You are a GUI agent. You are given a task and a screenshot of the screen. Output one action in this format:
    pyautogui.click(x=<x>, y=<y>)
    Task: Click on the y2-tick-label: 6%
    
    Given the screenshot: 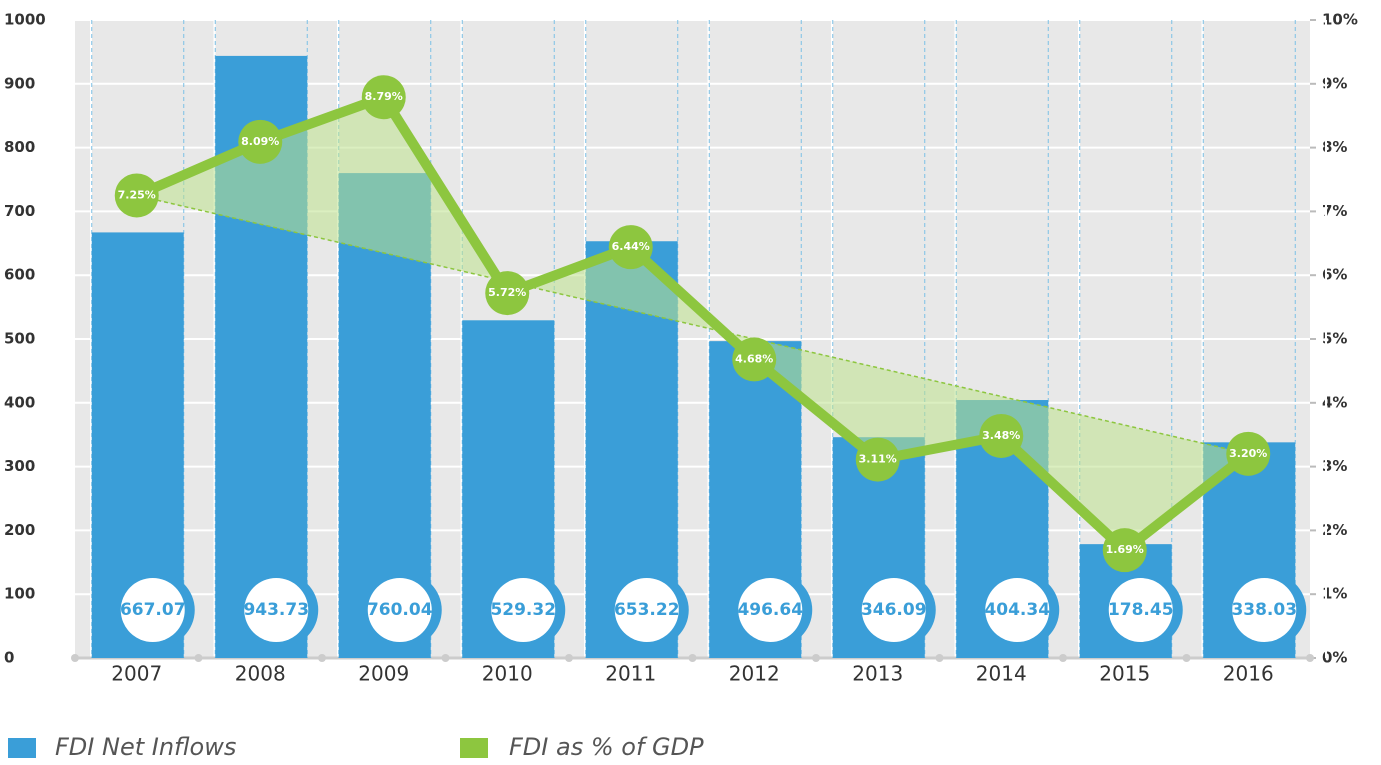 What is the action you would take?
    pyautogui.click(x=1334, y=275)
    